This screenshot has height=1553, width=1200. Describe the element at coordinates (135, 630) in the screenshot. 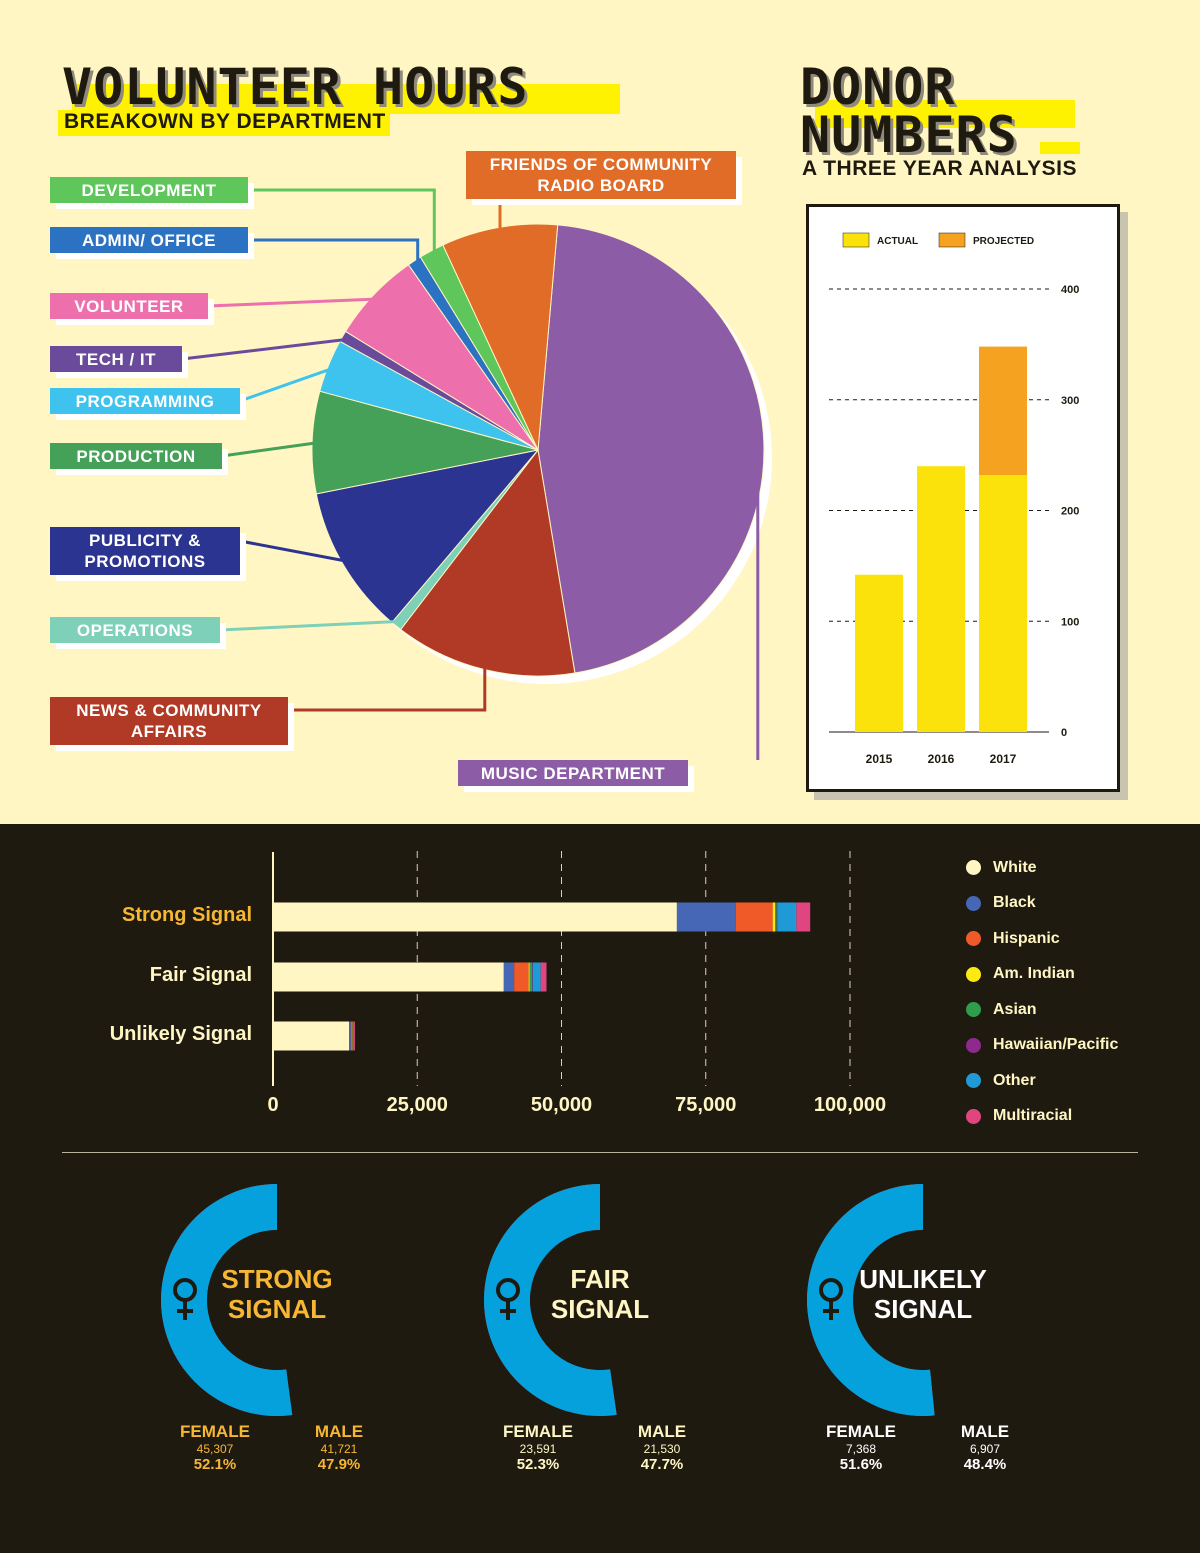

I see `tag-label: OPERATIONS` at that location.